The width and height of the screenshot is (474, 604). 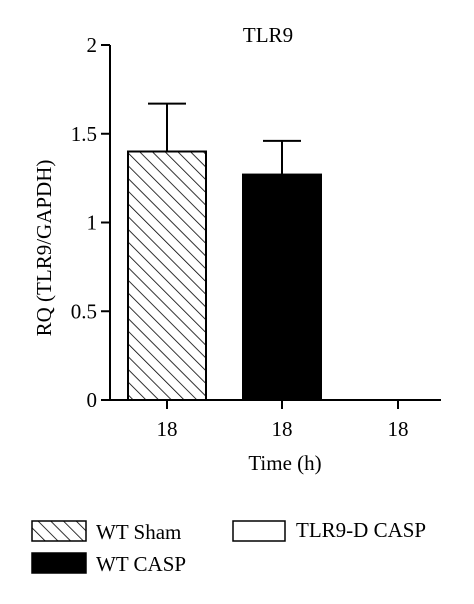 I want to click on chart-title: TLR9, so click(x=268, y=35).